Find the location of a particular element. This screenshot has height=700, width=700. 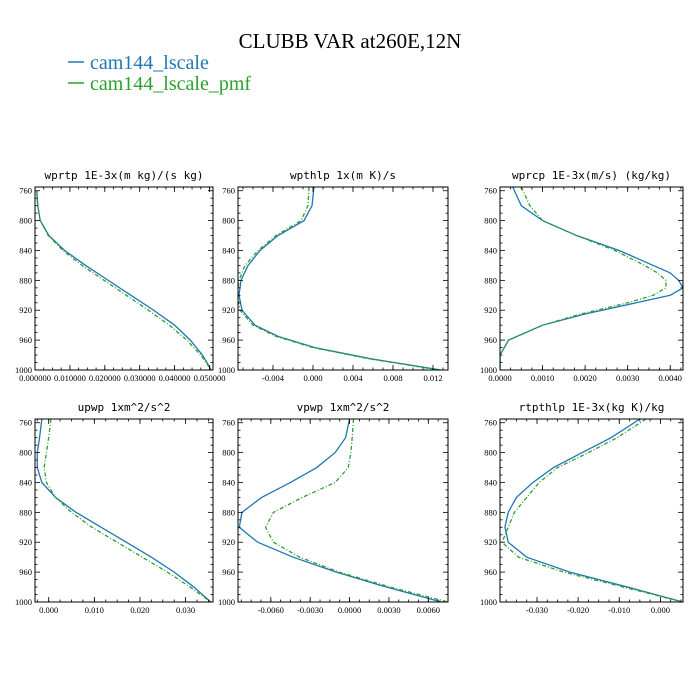

legend-label-cam144-lscale: cam144_lscale is located at coordinates (149, 63).